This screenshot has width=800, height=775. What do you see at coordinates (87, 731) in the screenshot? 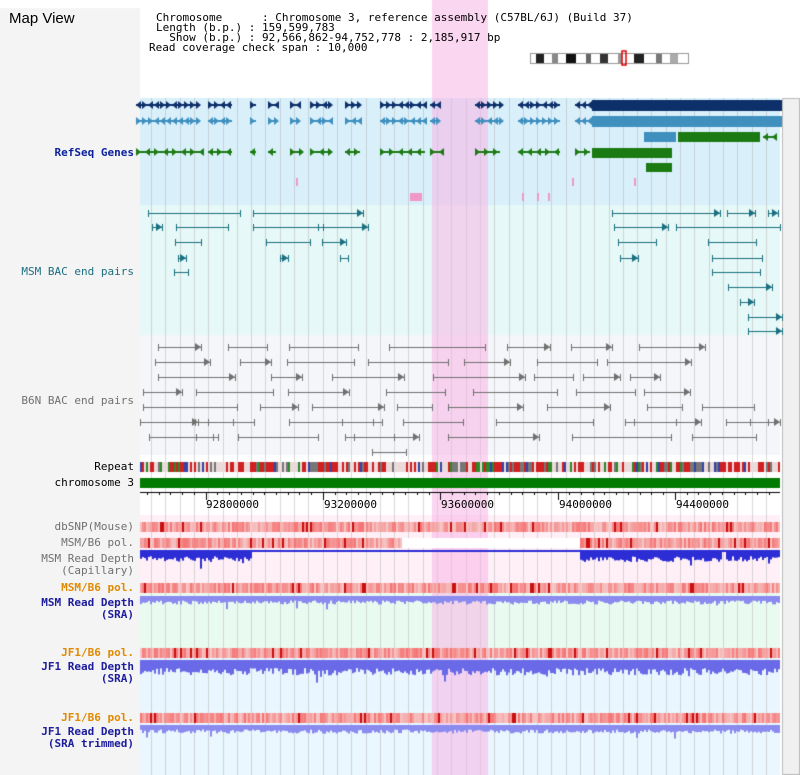
I see `track-label-jf1-depth-trim: JF1 Read Depth` at bounding box center [87, 731].